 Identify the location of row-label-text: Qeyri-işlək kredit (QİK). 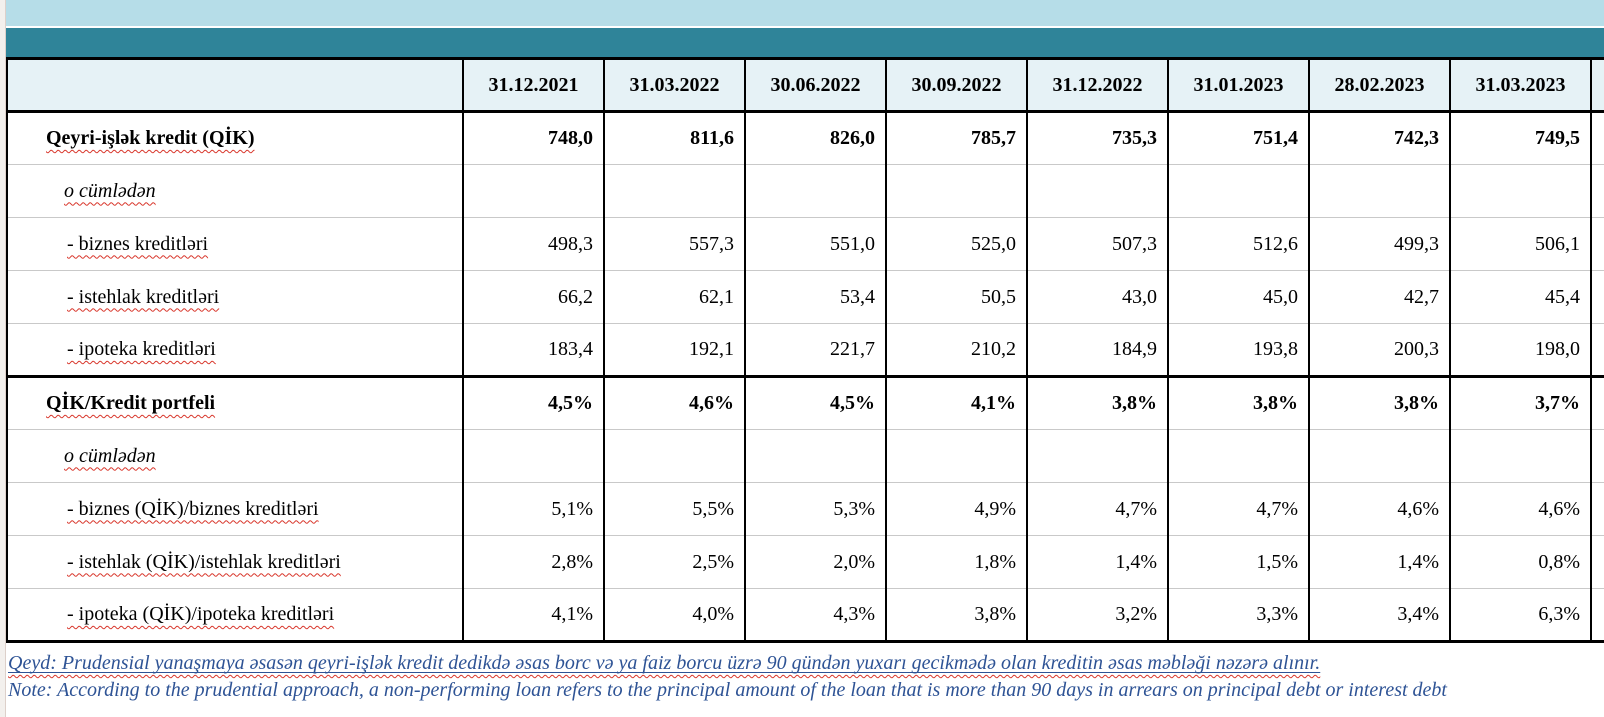
(150, 138).